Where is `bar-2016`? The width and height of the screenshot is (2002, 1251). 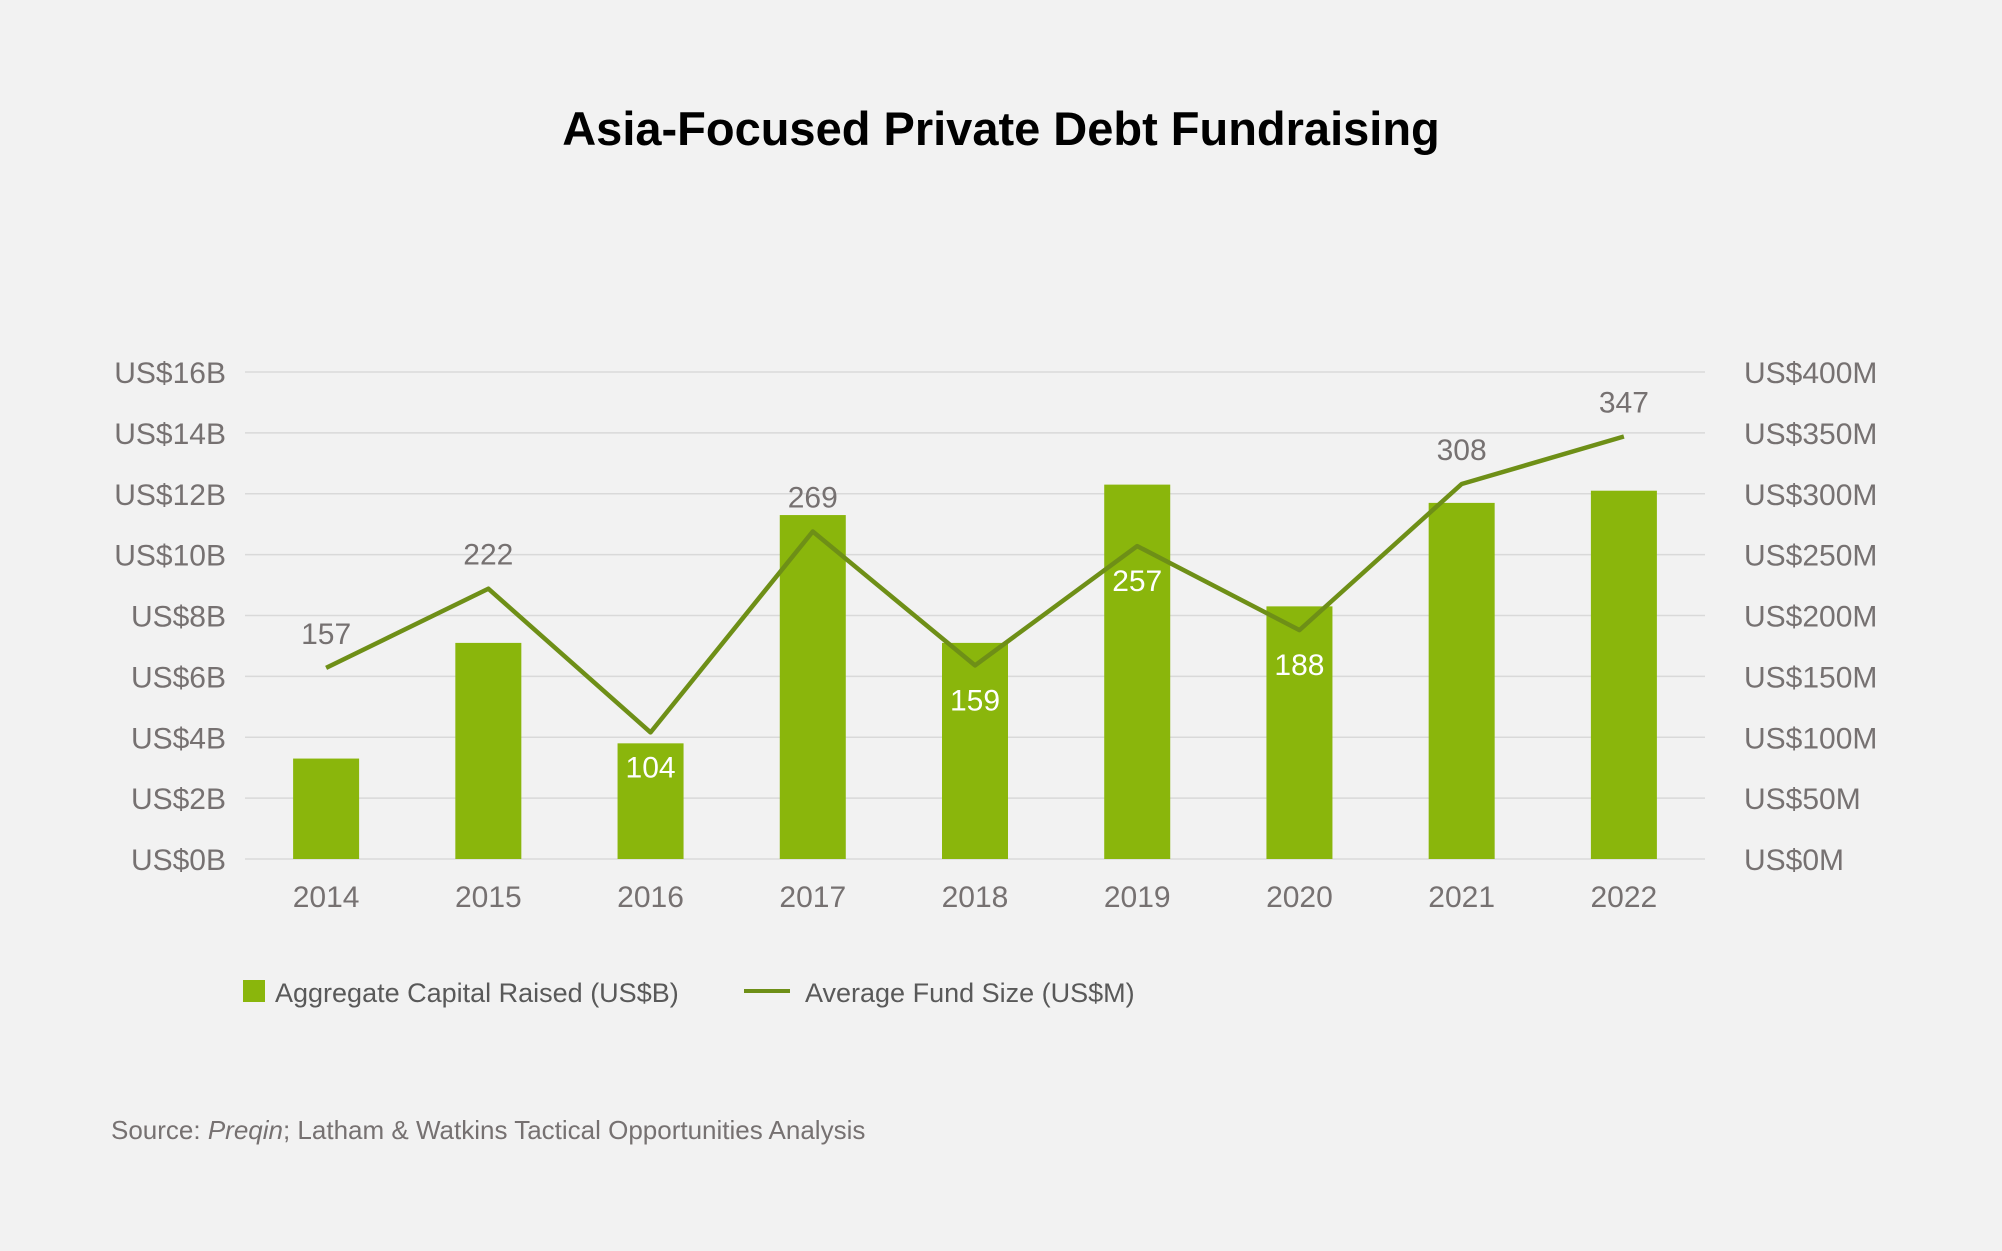 bar-2016 is located at coordinates (650, 801).